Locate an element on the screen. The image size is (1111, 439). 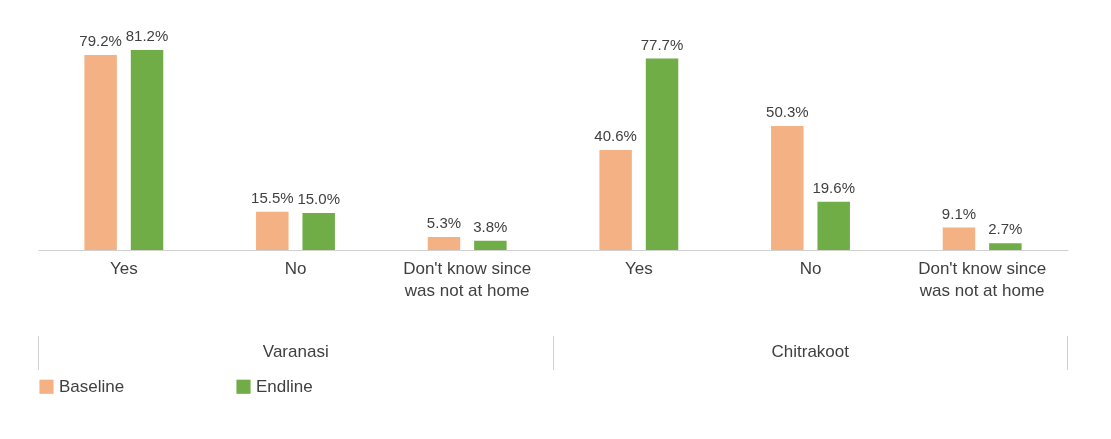
data-label: 81.2% is located at coordinates (147, 35).